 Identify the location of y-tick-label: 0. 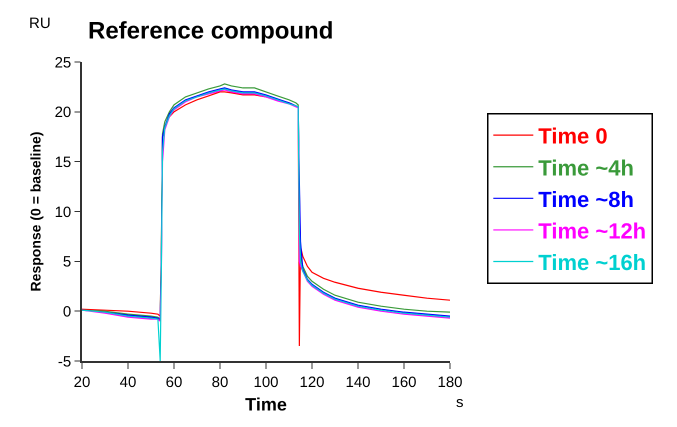
(67, 311).